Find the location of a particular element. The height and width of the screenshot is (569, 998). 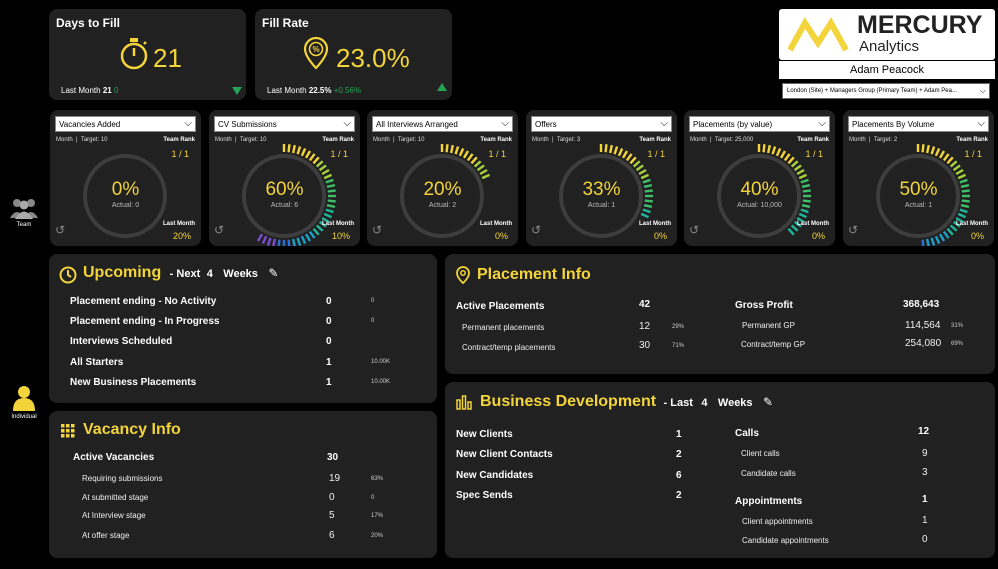

vacancy-row-label: At Interview stage is located at coordinates (114, 515).